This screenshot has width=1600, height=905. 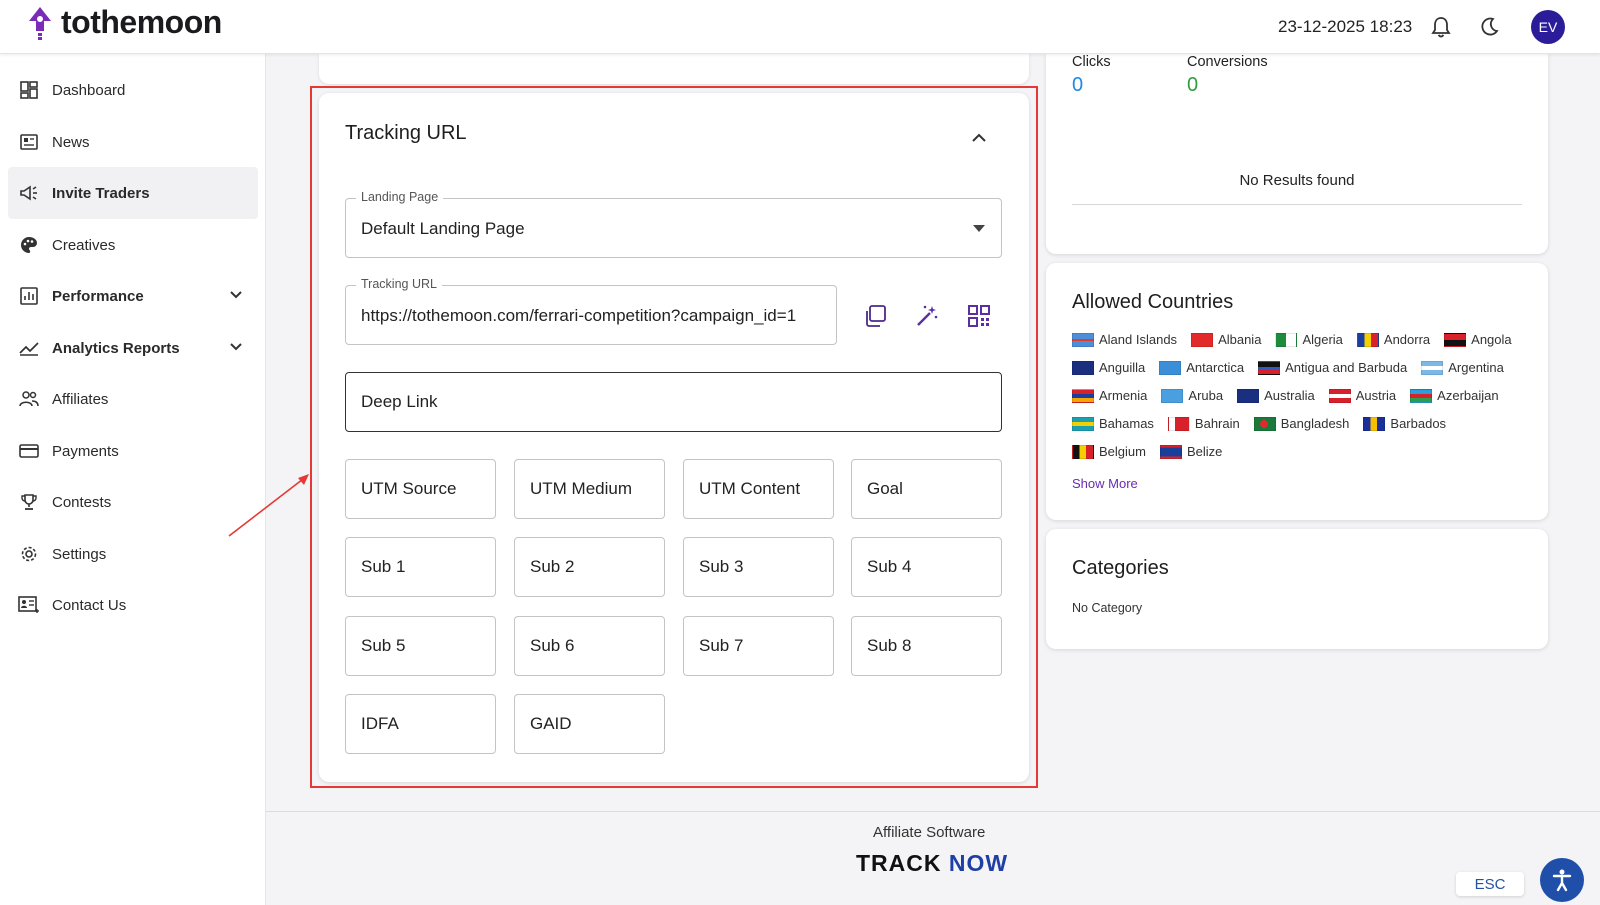 What do you see at coordinates (1120, 568) in the screenshot?
I see `card-title: Categories` at bounding box center [1120, 568].